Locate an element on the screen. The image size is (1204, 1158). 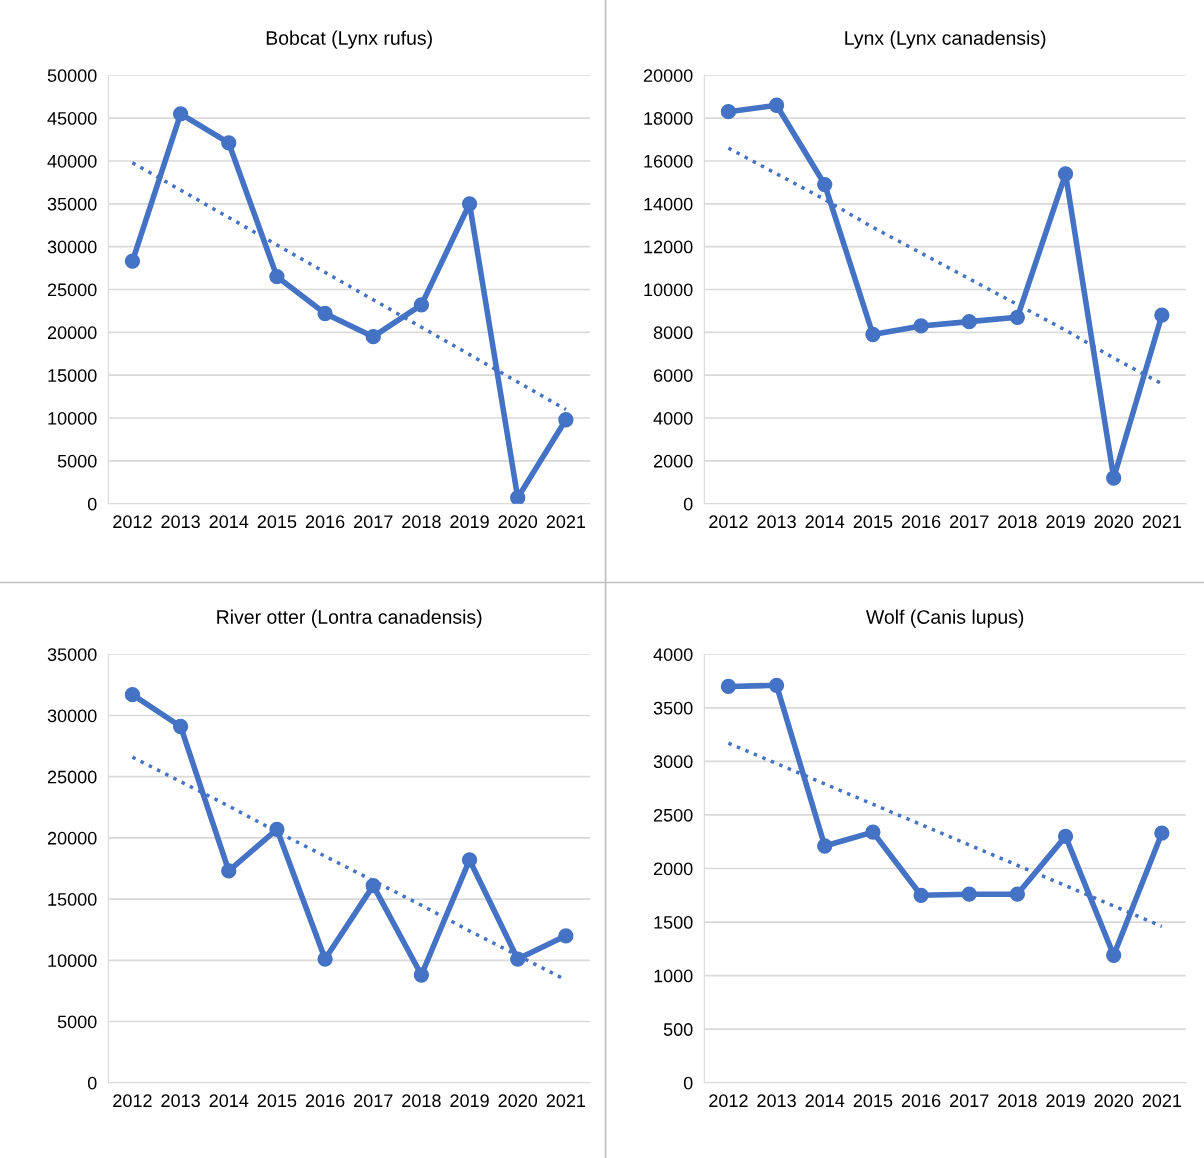
chart-title: River otter (Lontra canadensis) is located at coordinates (349, 618).